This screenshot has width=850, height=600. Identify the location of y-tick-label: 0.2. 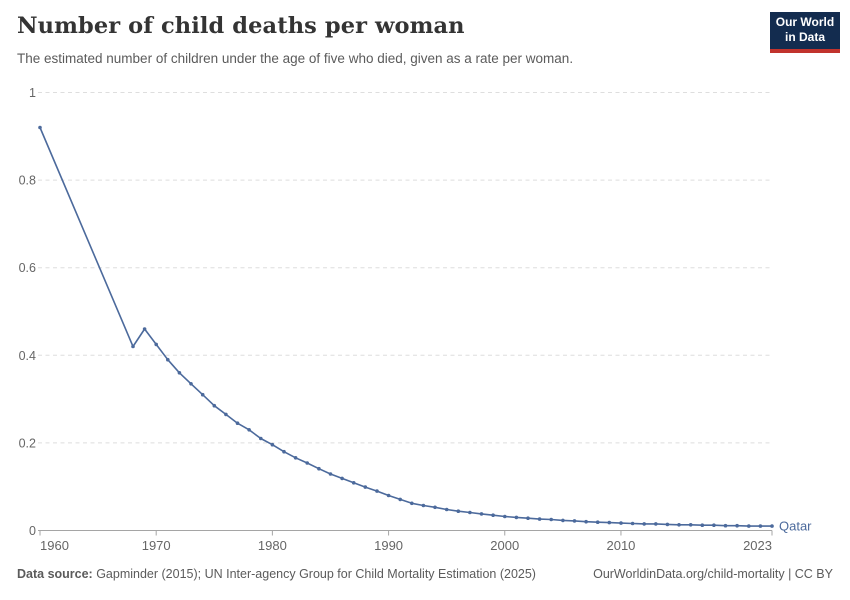
(27, 443).